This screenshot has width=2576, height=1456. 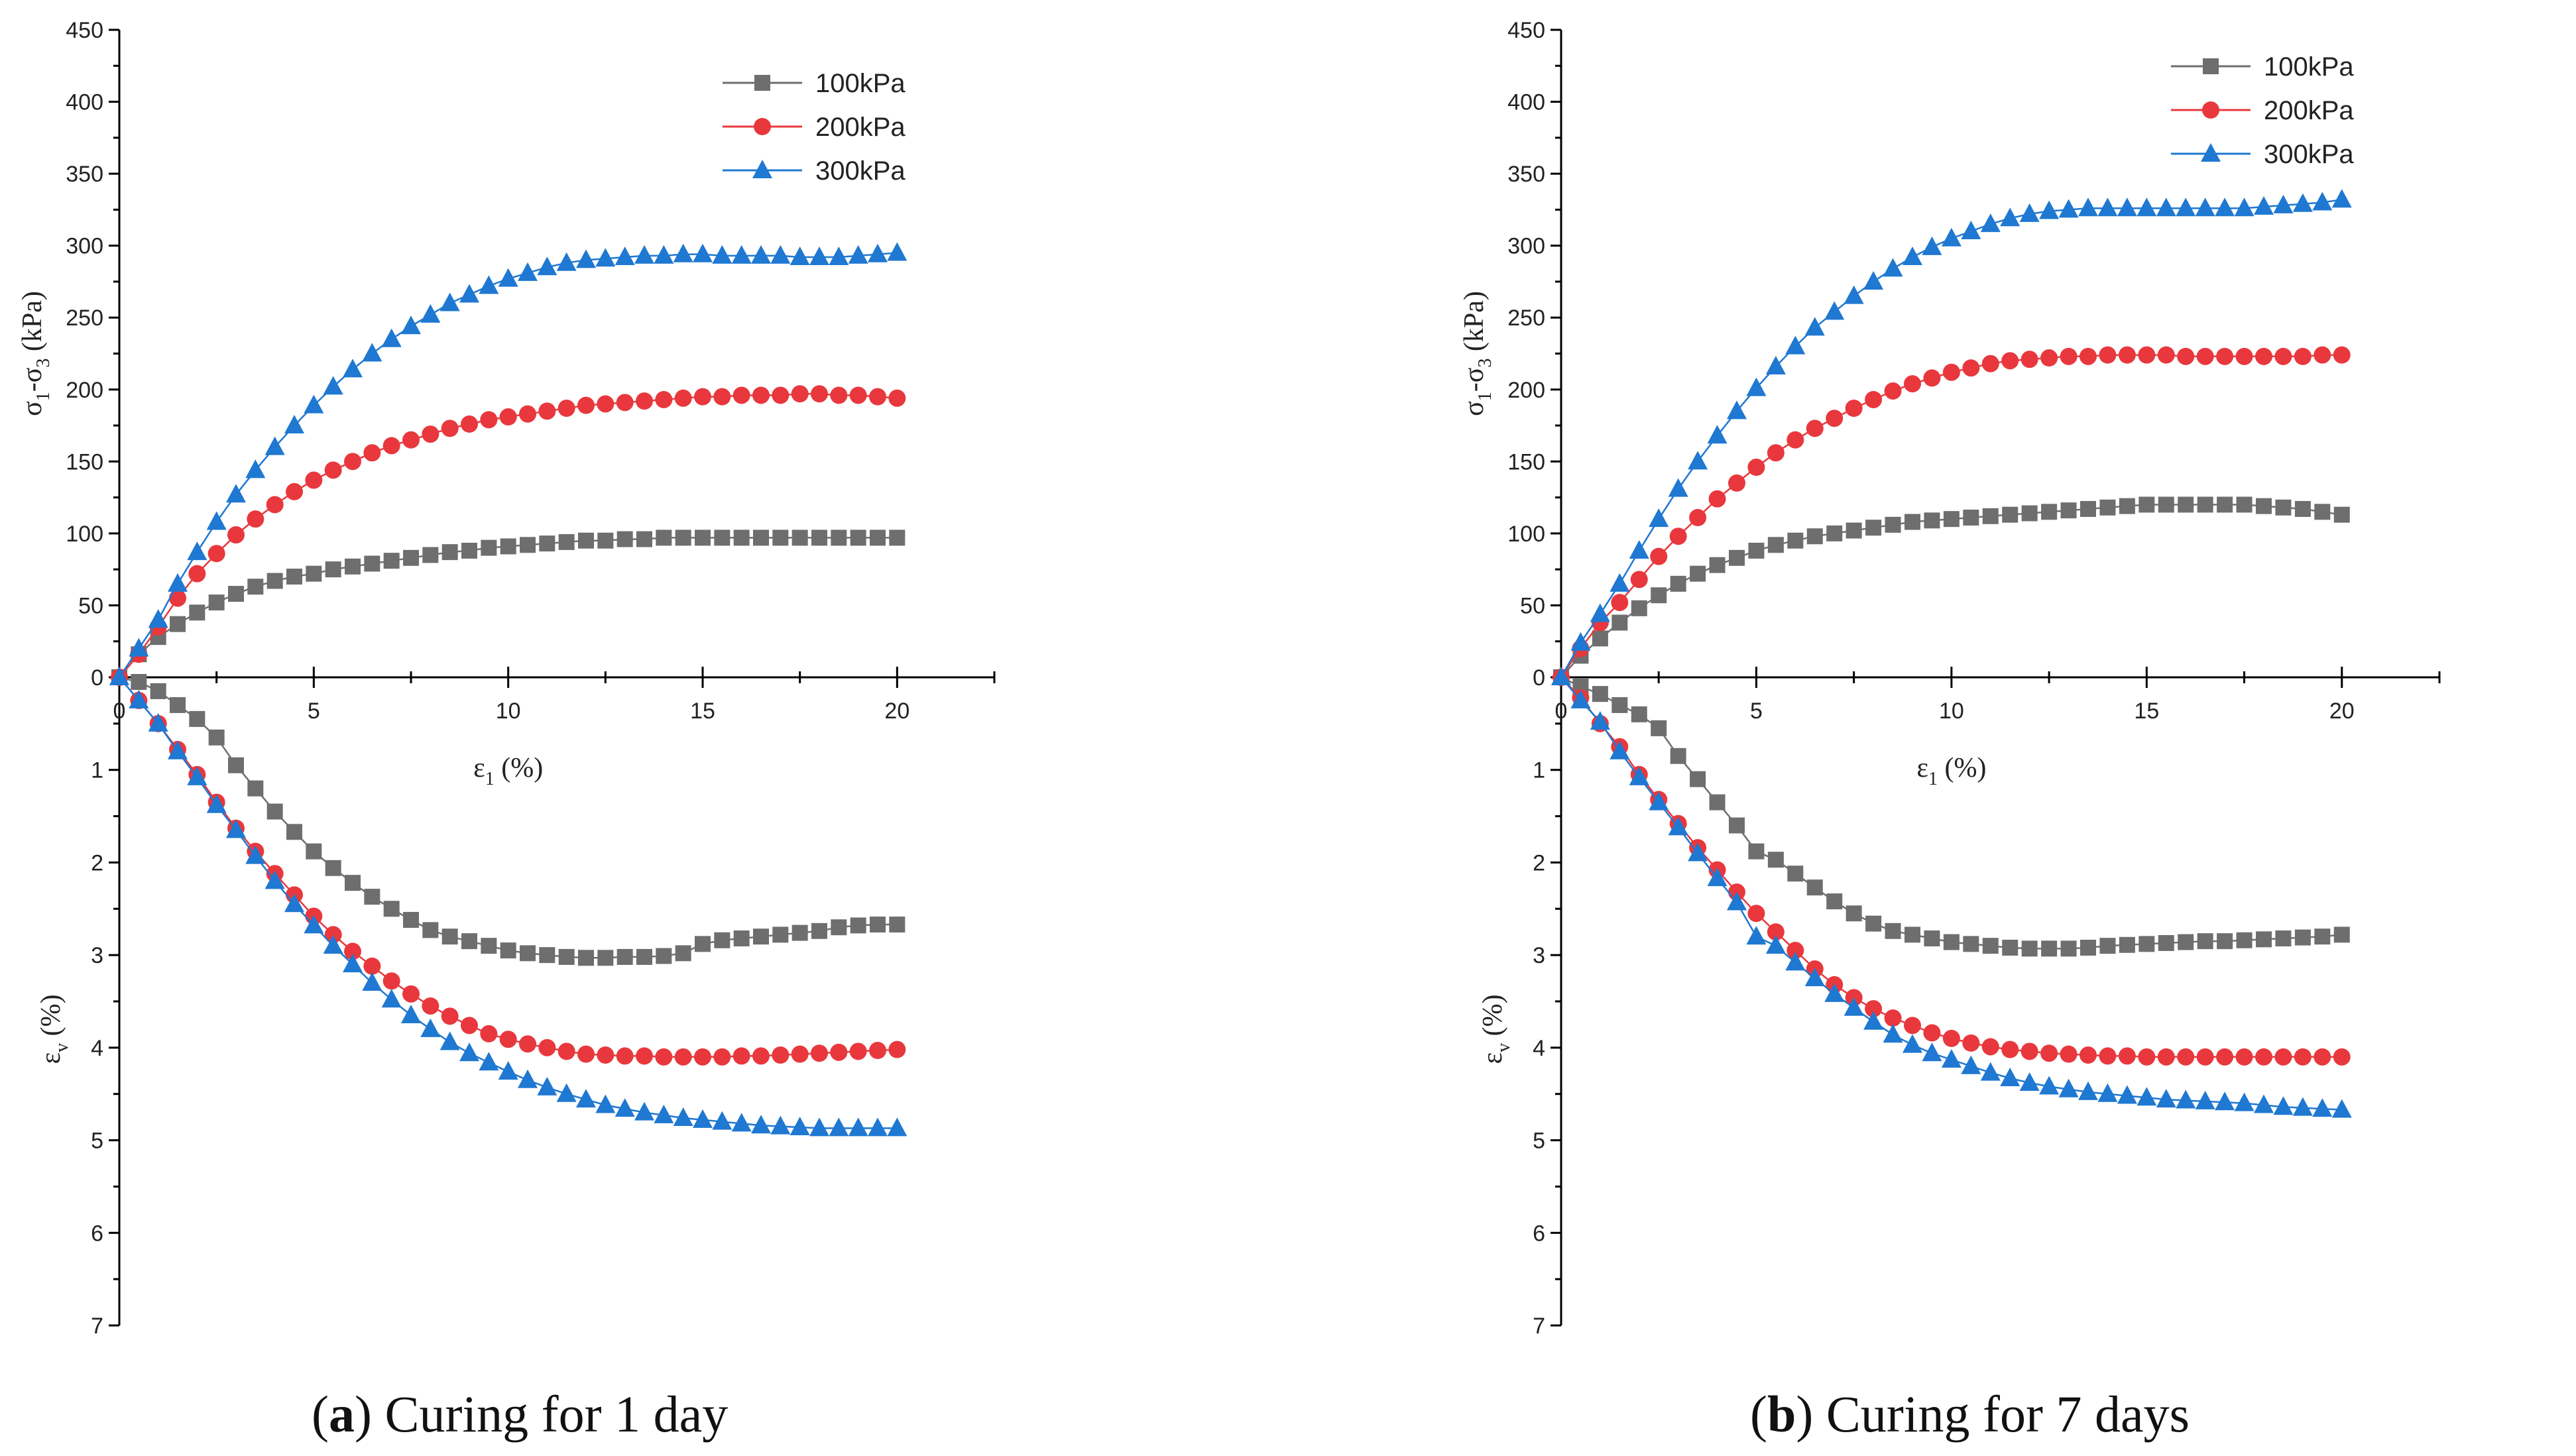 What do you see at coordinates (508, 725) in the screenshot?
I see `series-200kPa` at bounding box center [508, 725].